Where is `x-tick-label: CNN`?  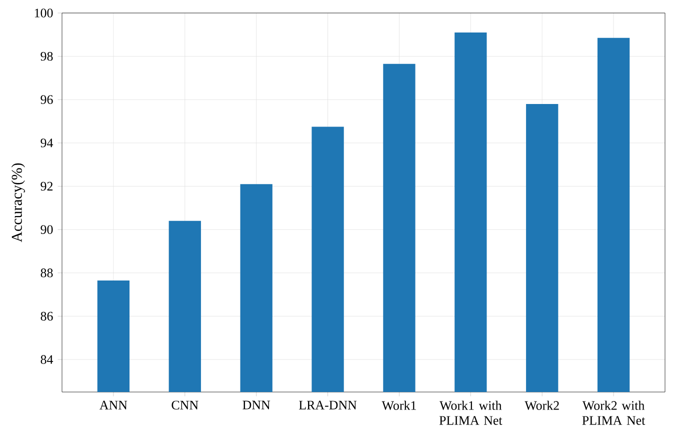 x-tick-label: CNN is located at coordinates (185, 405).